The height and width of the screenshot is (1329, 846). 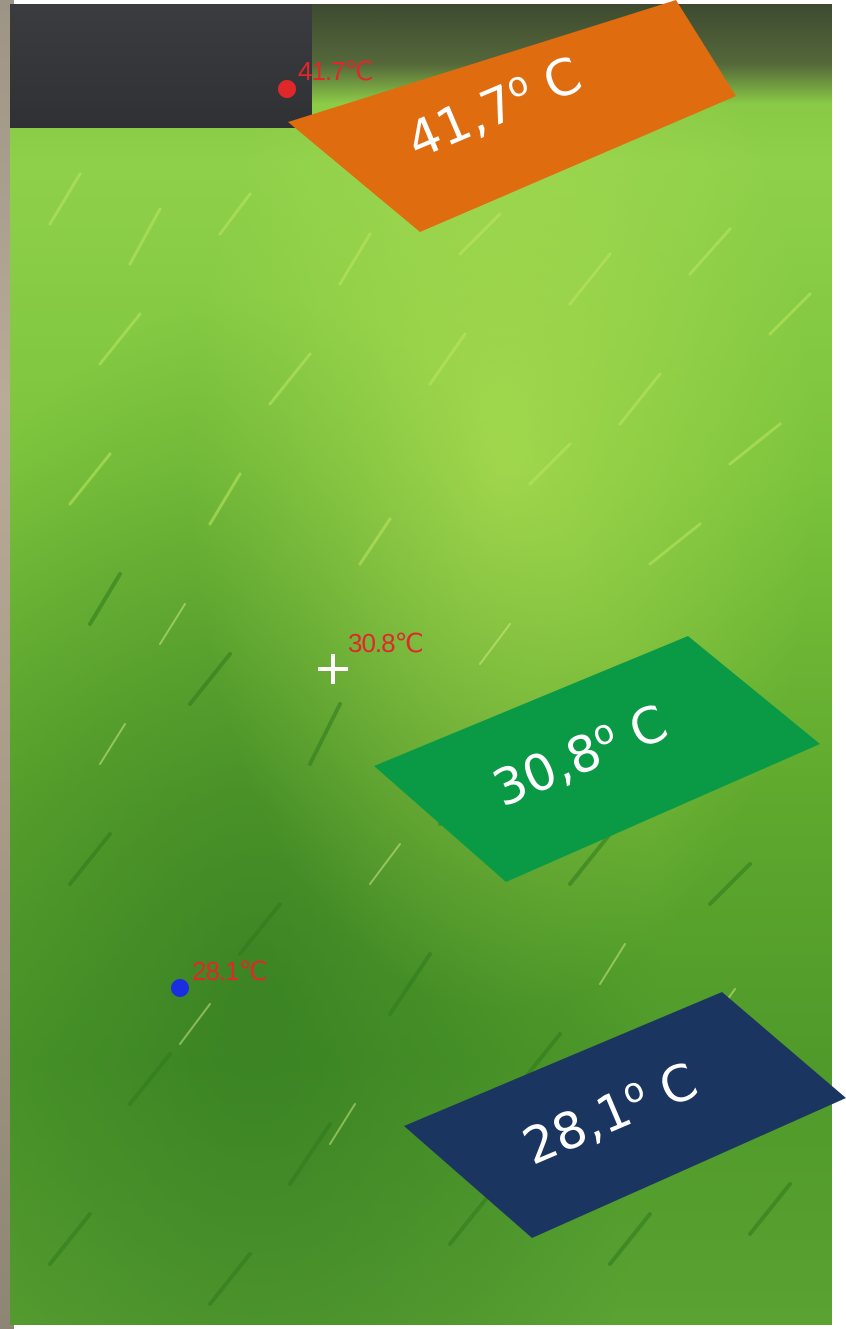 I want to click on cold-temperature-badge: 28,1o C, so click(x=624, y=1115).